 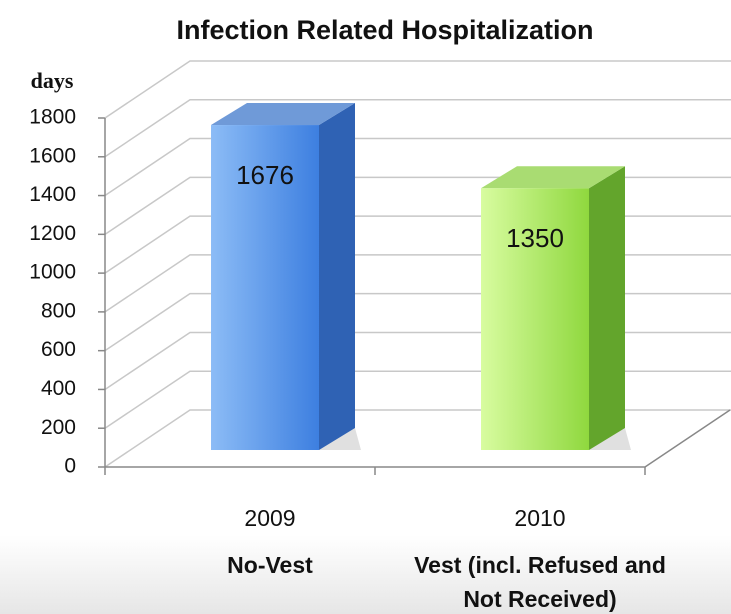 What do you see at coordinates (52, 272) in the screenshot?
I see `y-tick-label: 1000` at bounding box center [52, 272].